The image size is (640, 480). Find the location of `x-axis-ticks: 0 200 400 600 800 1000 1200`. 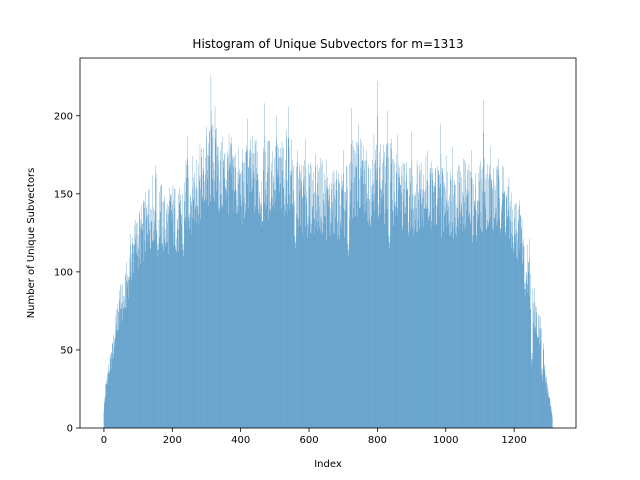

x-axis-ticks: 0 200 400 600 800 1000 1200 is located at coordinates (314, 437).